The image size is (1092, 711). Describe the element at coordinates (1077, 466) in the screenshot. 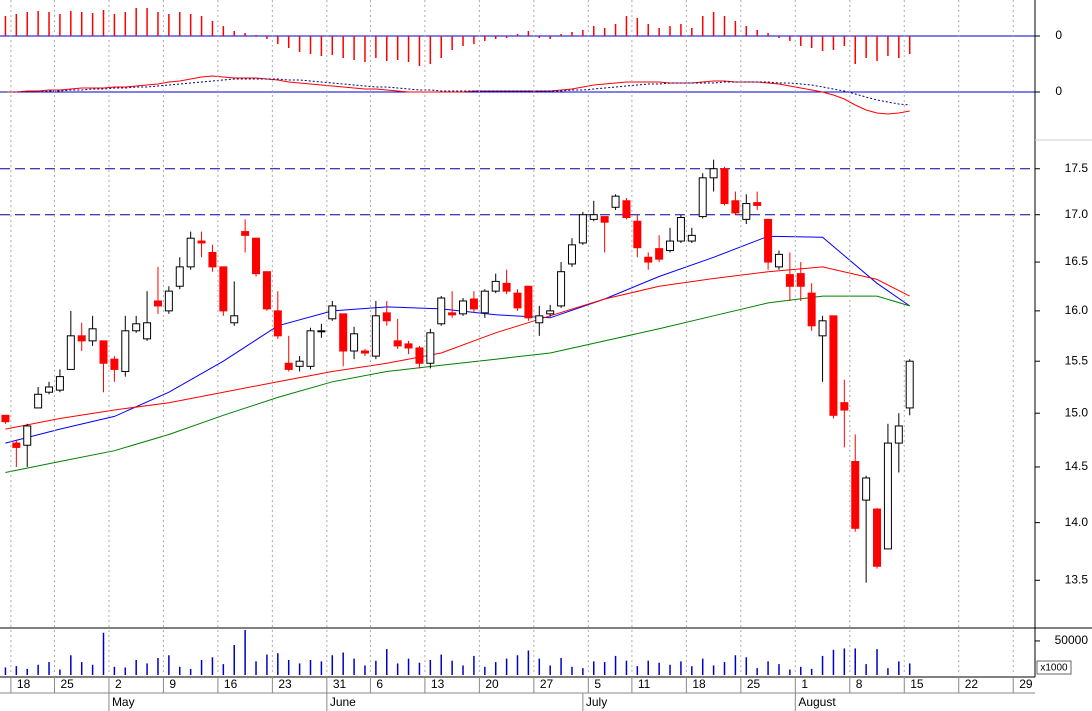

I see `y-tick-label: 14.5` at that location.